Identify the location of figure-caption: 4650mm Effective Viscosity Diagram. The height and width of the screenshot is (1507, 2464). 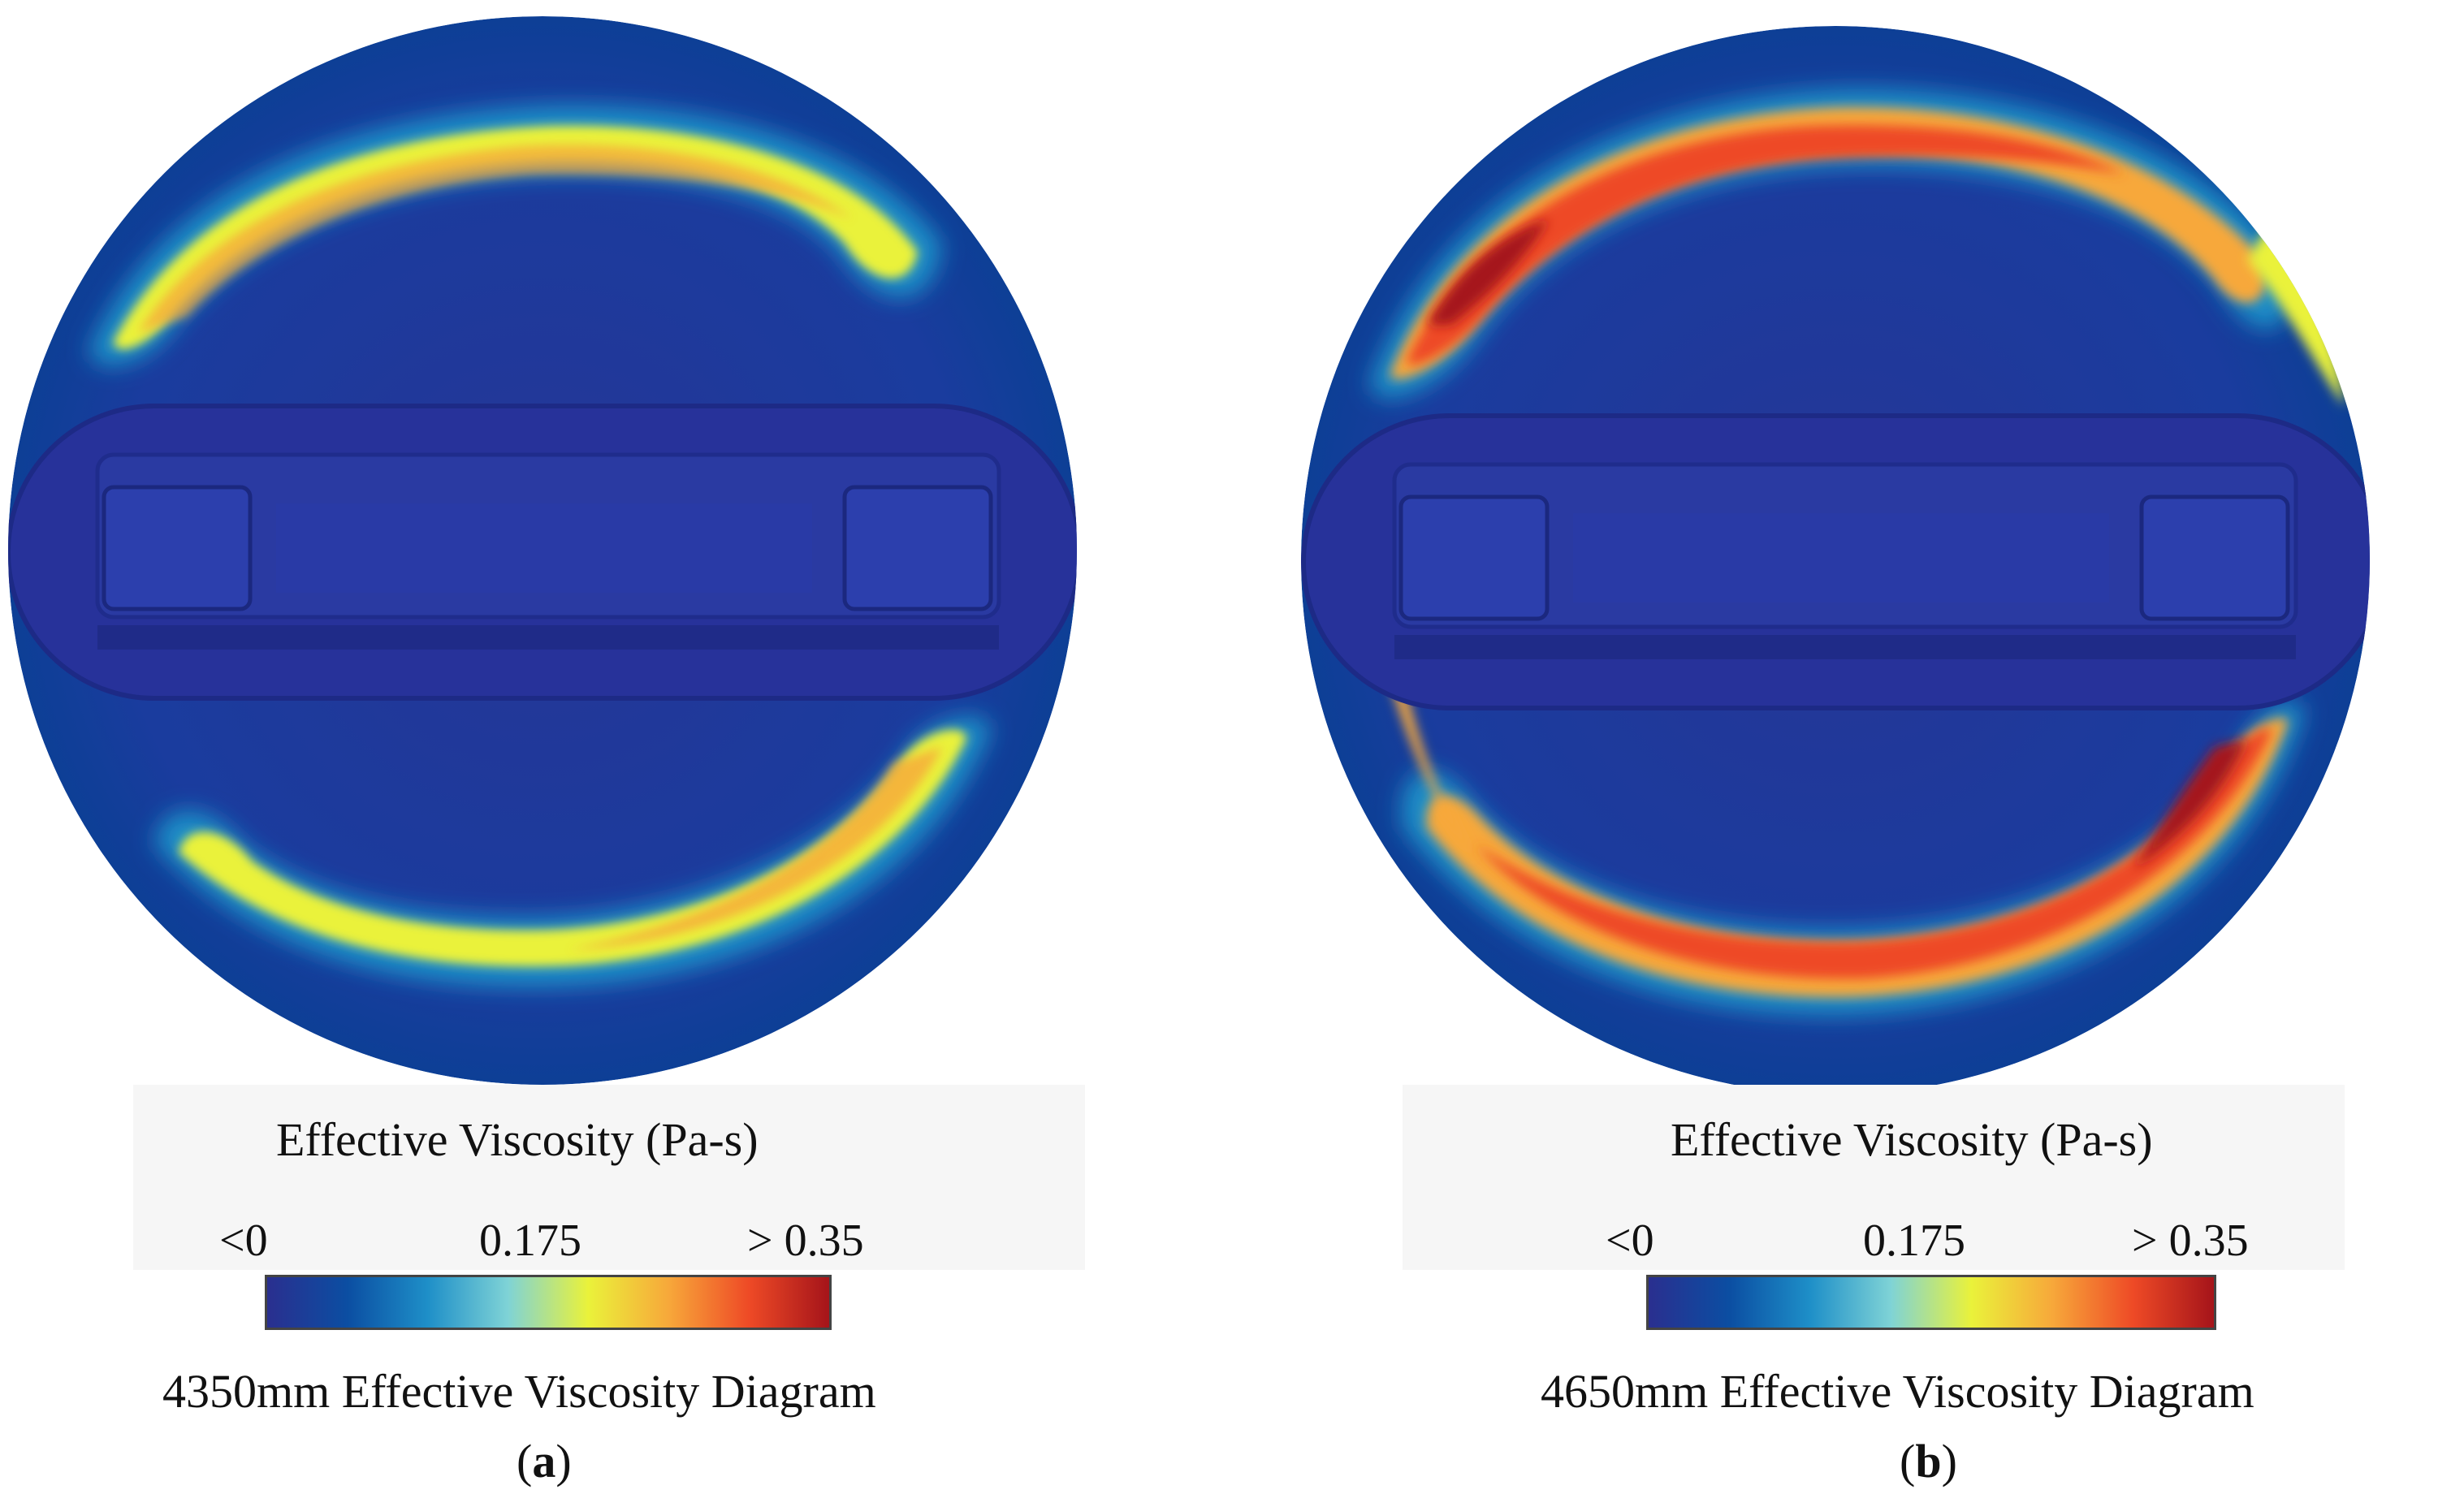
(1897, 1391).